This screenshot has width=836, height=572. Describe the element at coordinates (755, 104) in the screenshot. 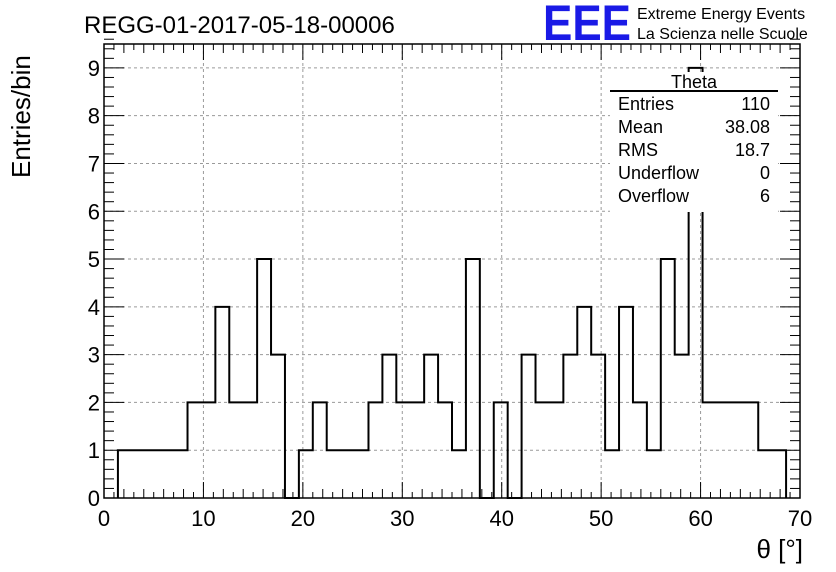

I see `stats-row-value: 110` at that location.